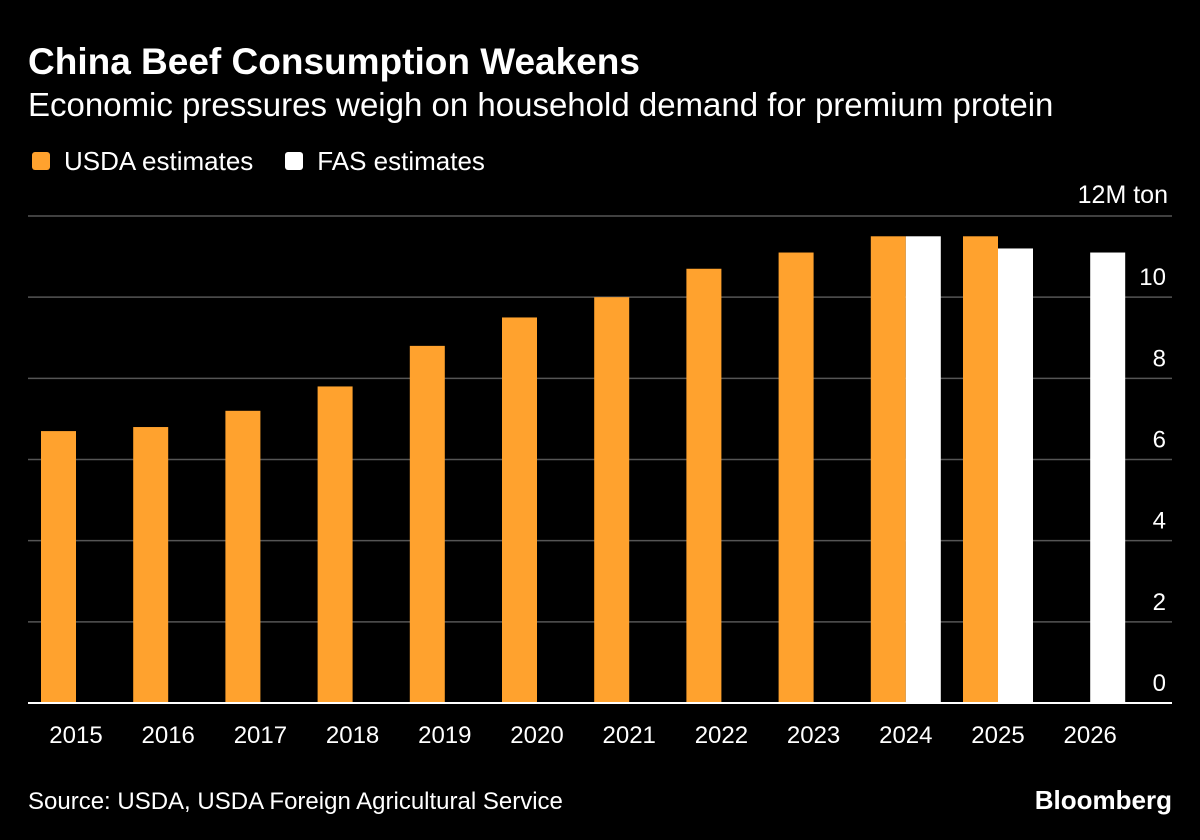 The width and height of the screenshot is (1200, 840). Describe the element at coordinates (923, 469) in the screenshot. I see `bar-fas-2024` at that location.